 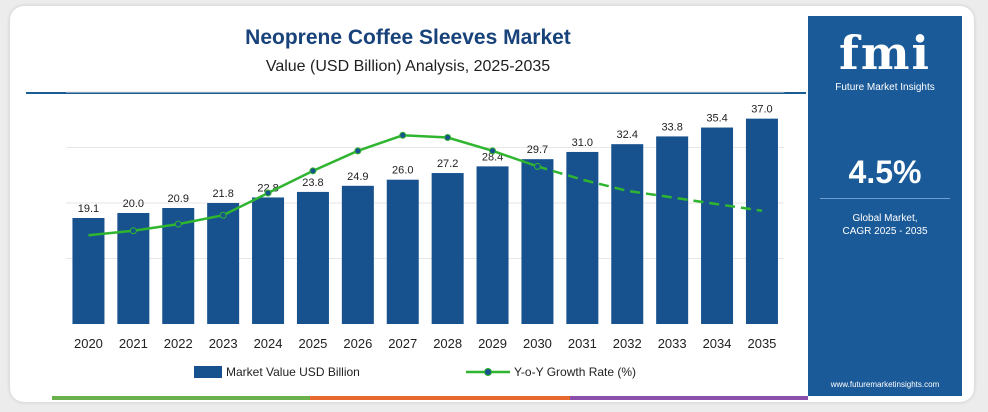 What do you see at coordinates (133, 343) in the screenshot?
I see `x-tick-2021: 2021` at bounding box center [133, 343].